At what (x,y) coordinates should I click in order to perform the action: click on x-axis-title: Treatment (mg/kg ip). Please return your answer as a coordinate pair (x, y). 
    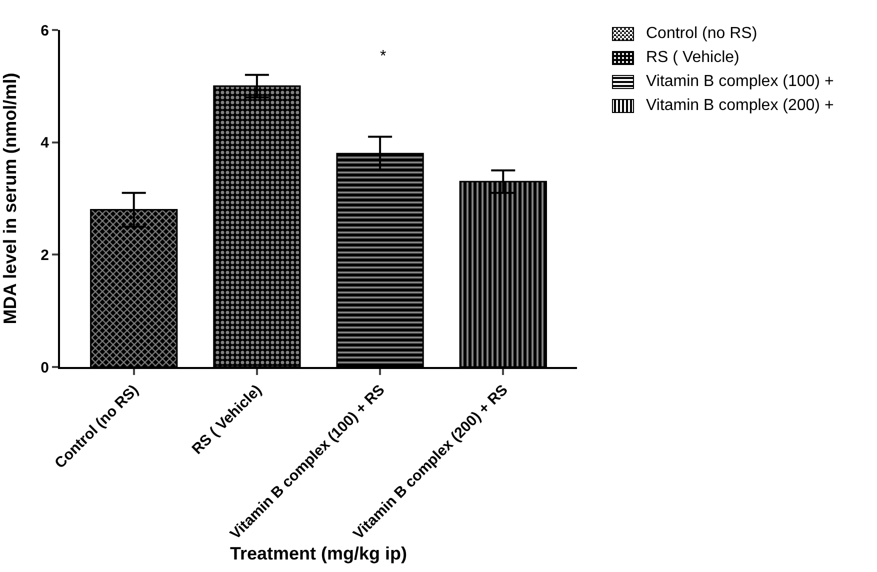
    Looking at the image, I should click on (319, 553).